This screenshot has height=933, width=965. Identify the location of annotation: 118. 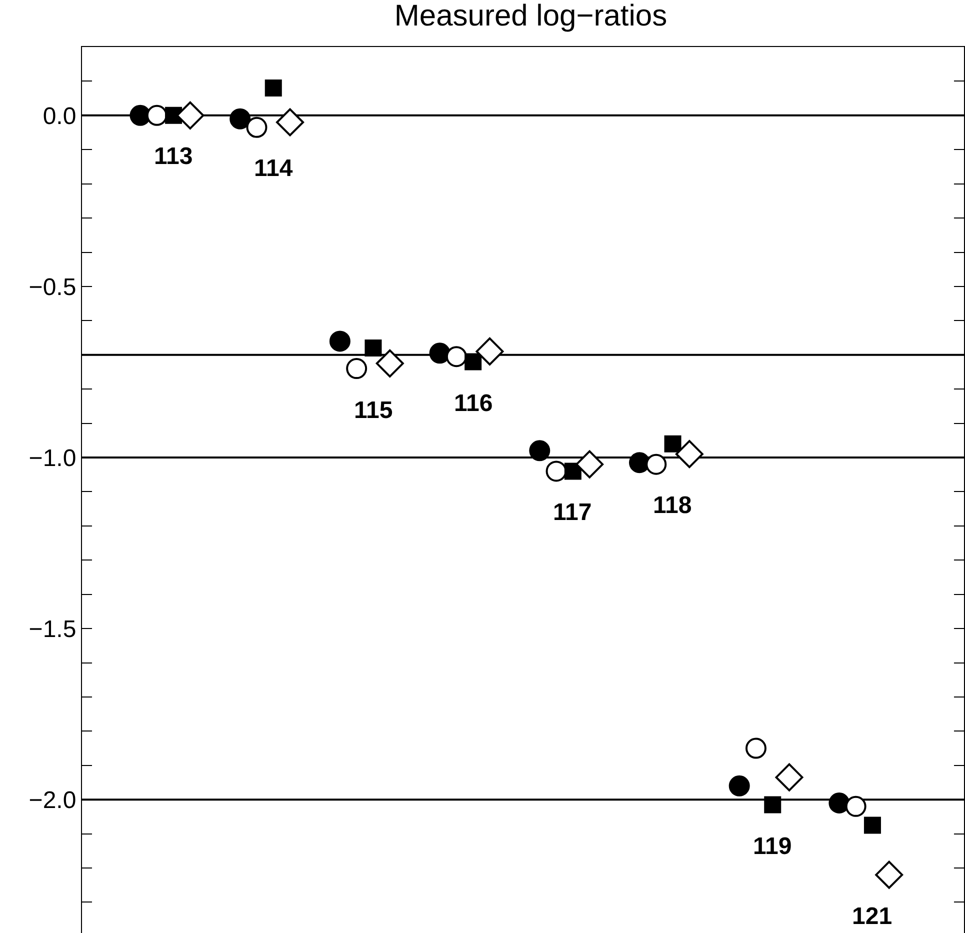
(672, 505).